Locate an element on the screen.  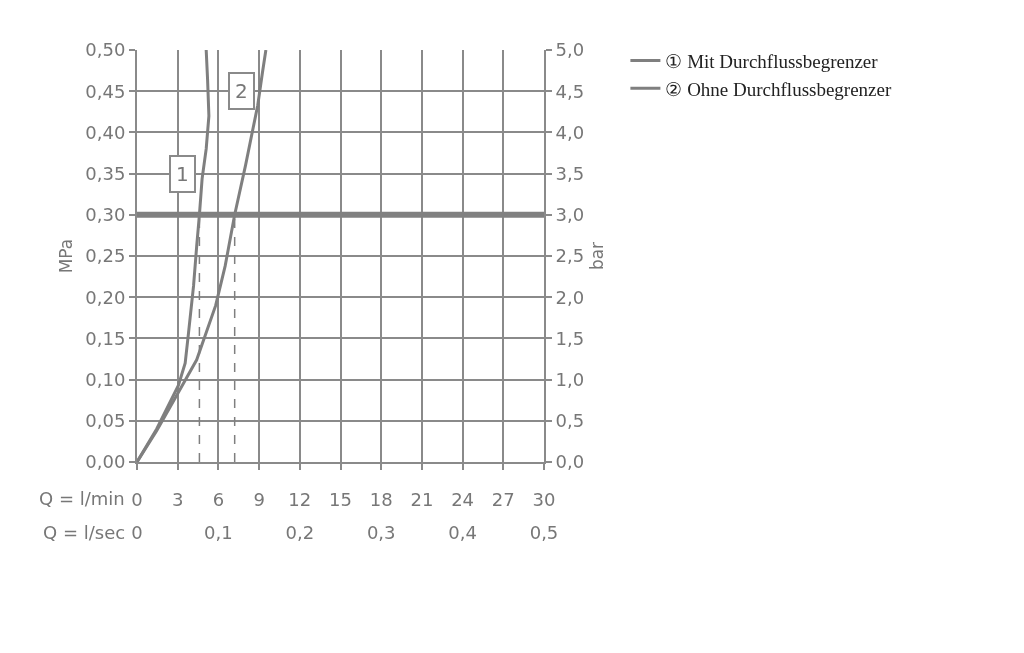
x-tick-label: 30 is located at coordinates (544, 499).